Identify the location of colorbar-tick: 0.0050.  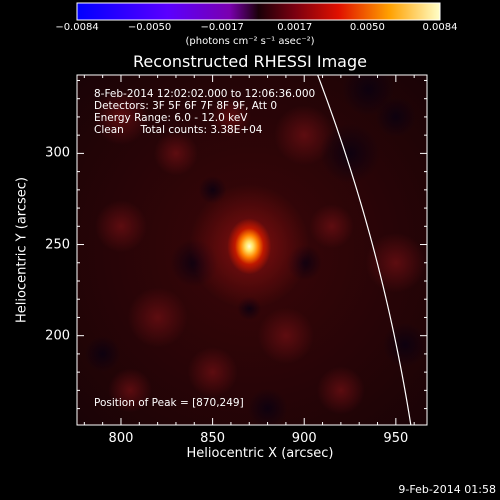
(367, 27).